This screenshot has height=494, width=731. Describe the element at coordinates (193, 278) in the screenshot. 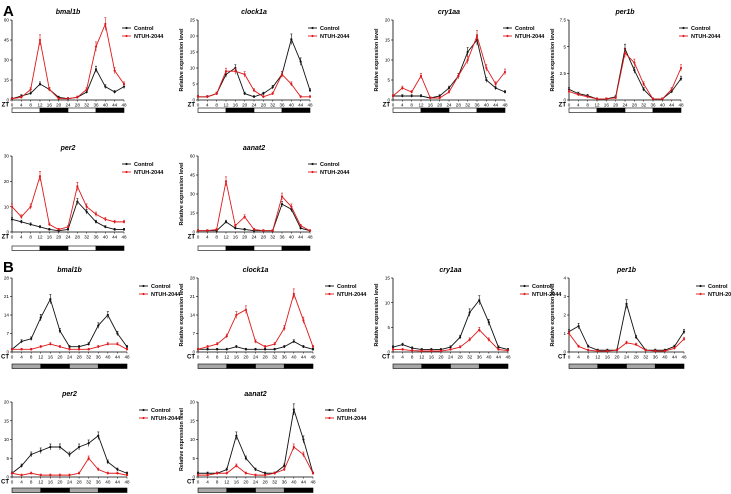

I see `y-tick-label: 28` at that location.